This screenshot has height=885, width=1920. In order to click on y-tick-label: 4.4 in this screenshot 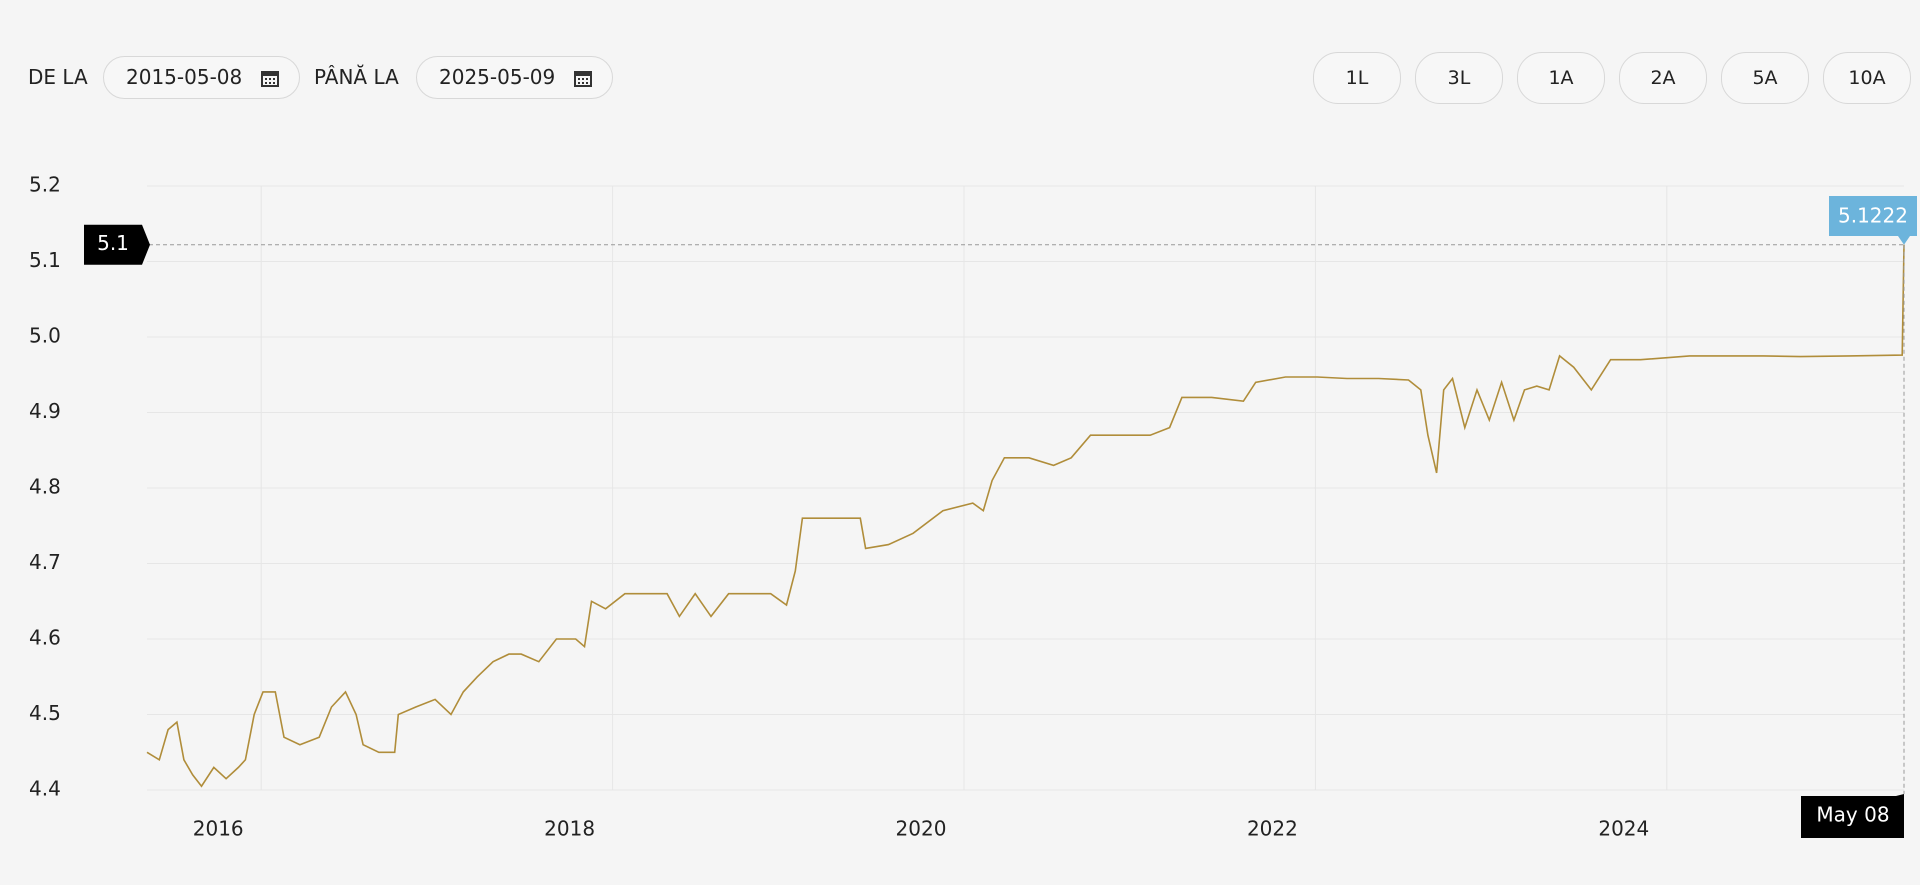, I will do `click(45, 789)`.